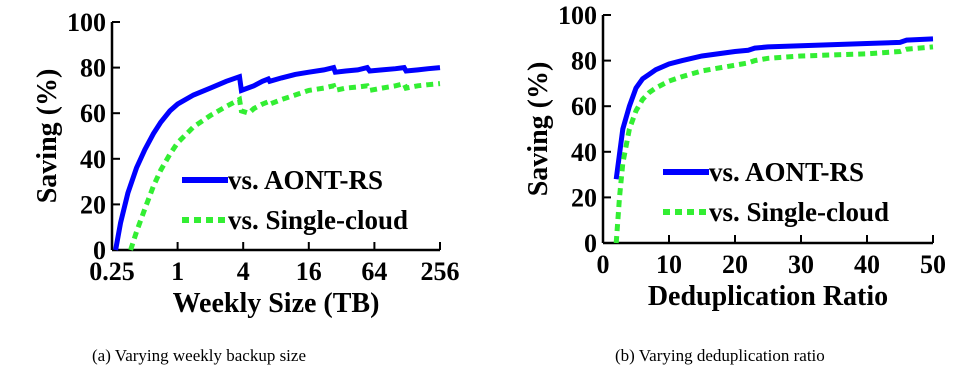 The height and width of the screenshot is (373, 955). Describe the element at coordinates (199, 355) in the screenshot. I see `chart-a-caption: (a) Varying weekly backup size` at that location.